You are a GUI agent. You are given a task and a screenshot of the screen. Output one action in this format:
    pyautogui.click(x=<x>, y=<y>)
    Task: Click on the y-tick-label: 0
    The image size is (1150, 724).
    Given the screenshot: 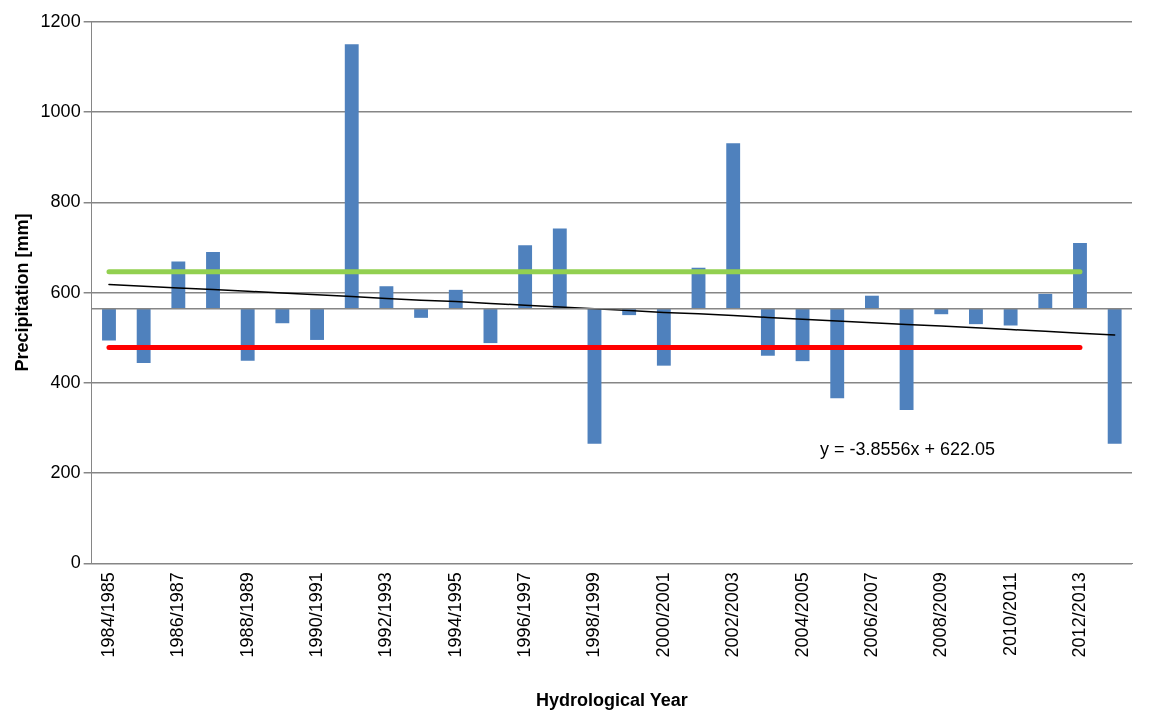 What is the action you would take?
    pyautogui.click(x=75, y=562)
    